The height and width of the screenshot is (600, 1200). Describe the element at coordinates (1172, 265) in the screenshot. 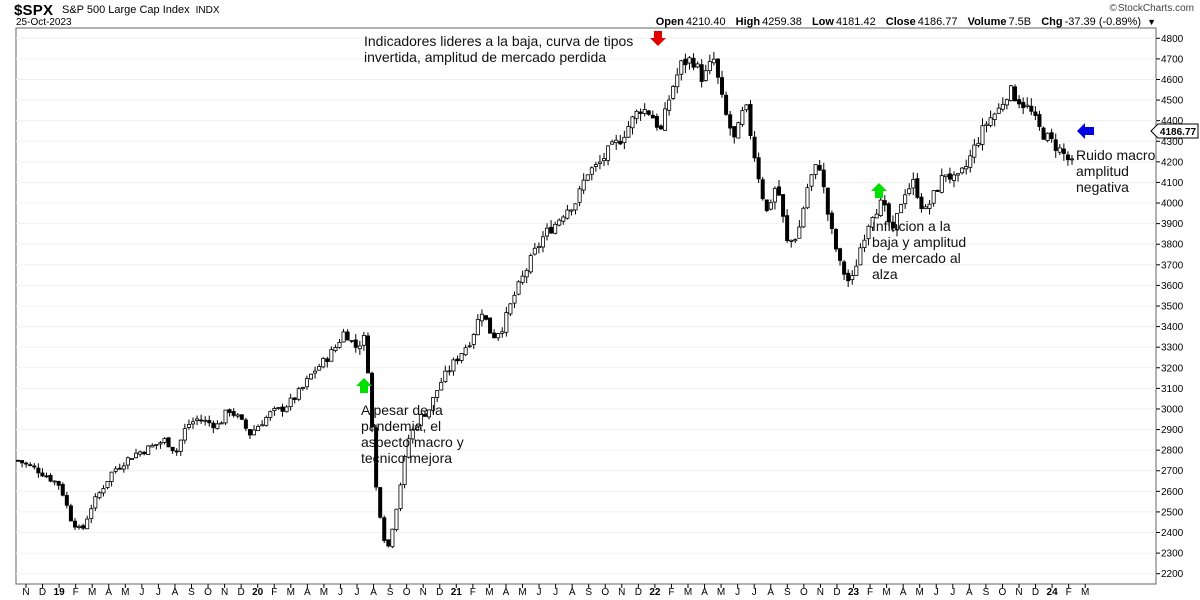

I see `y-tick-label: 3700` at that location.